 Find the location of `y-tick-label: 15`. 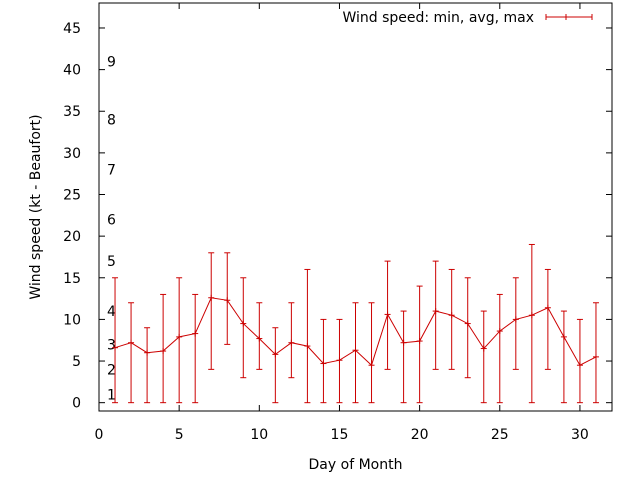

y-tick-label: 15 is located at coordinates (72, 279).